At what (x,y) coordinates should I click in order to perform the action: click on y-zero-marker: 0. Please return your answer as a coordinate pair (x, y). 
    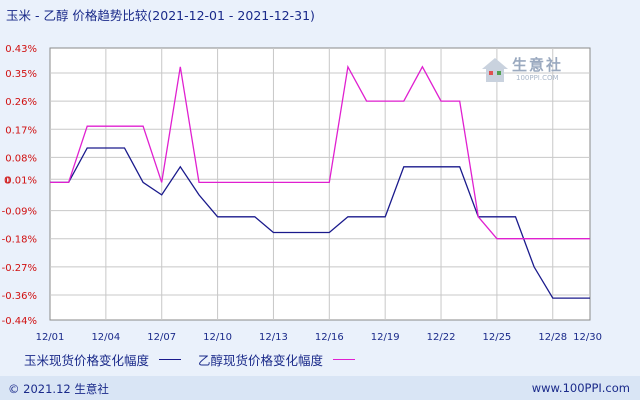
    Looking at the image, I should click on (7, 180).